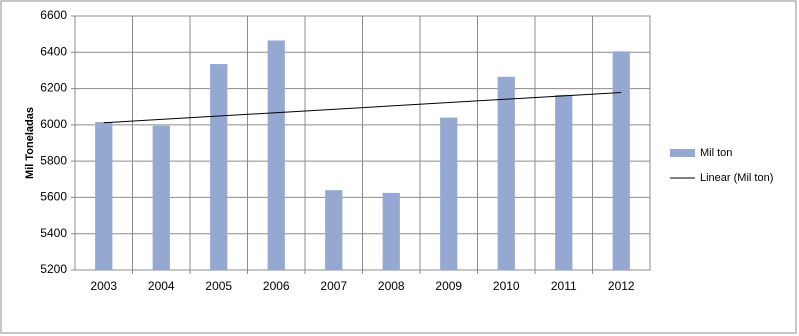 The width and height of the screenshot is (799, 336). Describe the element at coordinates (333, 286) in the screenshot. I see `x-tick-label: 2007` at that location.